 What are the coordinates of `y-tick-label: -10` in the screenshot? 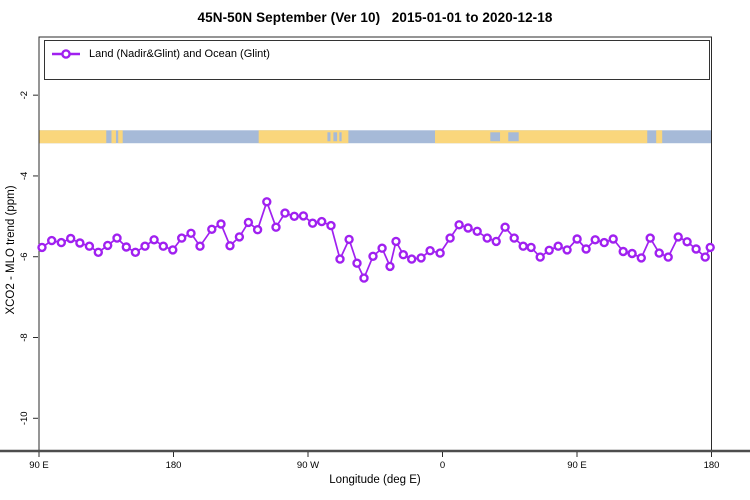 It's located at (24, 418).